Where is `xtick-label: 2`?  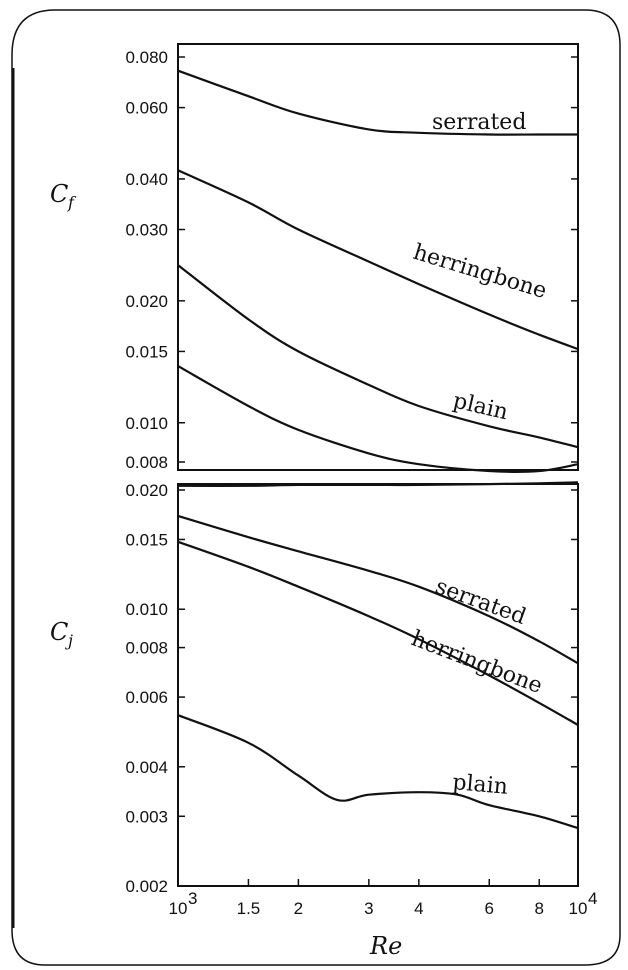 xtick-label: 2 is located at coordinates (298, 908).